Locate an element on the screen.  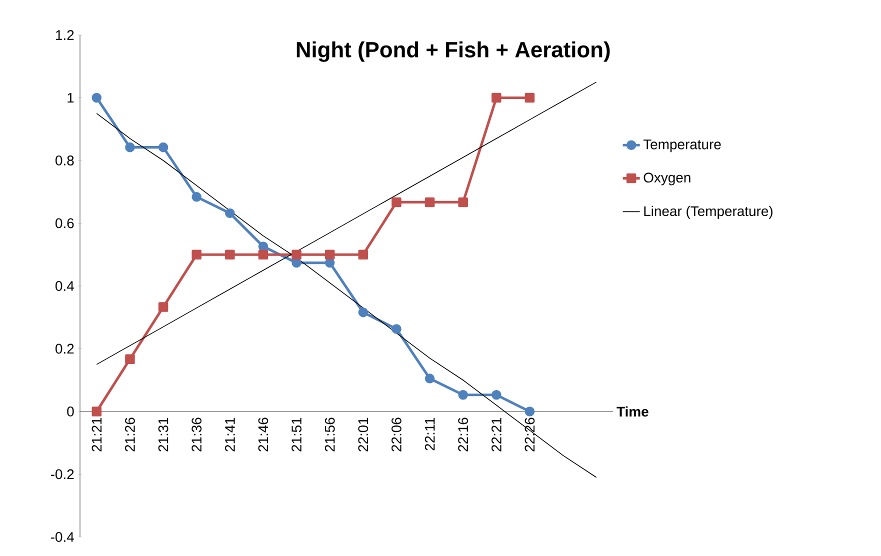
x-tick-label: 22:11 is located at coordinates (429, 434).